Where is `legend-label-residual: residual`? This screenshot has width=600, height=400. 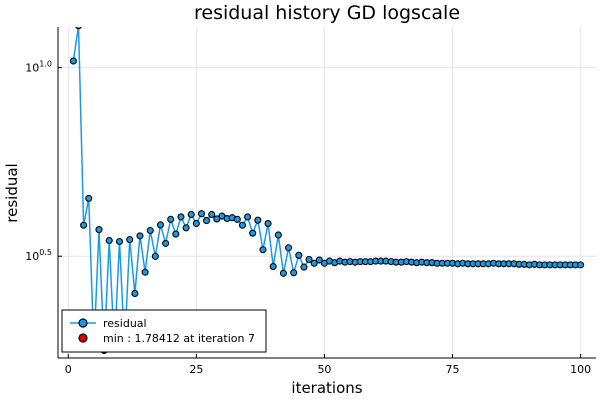
legend-label-residual: residual is located at coordinates (125, 323).